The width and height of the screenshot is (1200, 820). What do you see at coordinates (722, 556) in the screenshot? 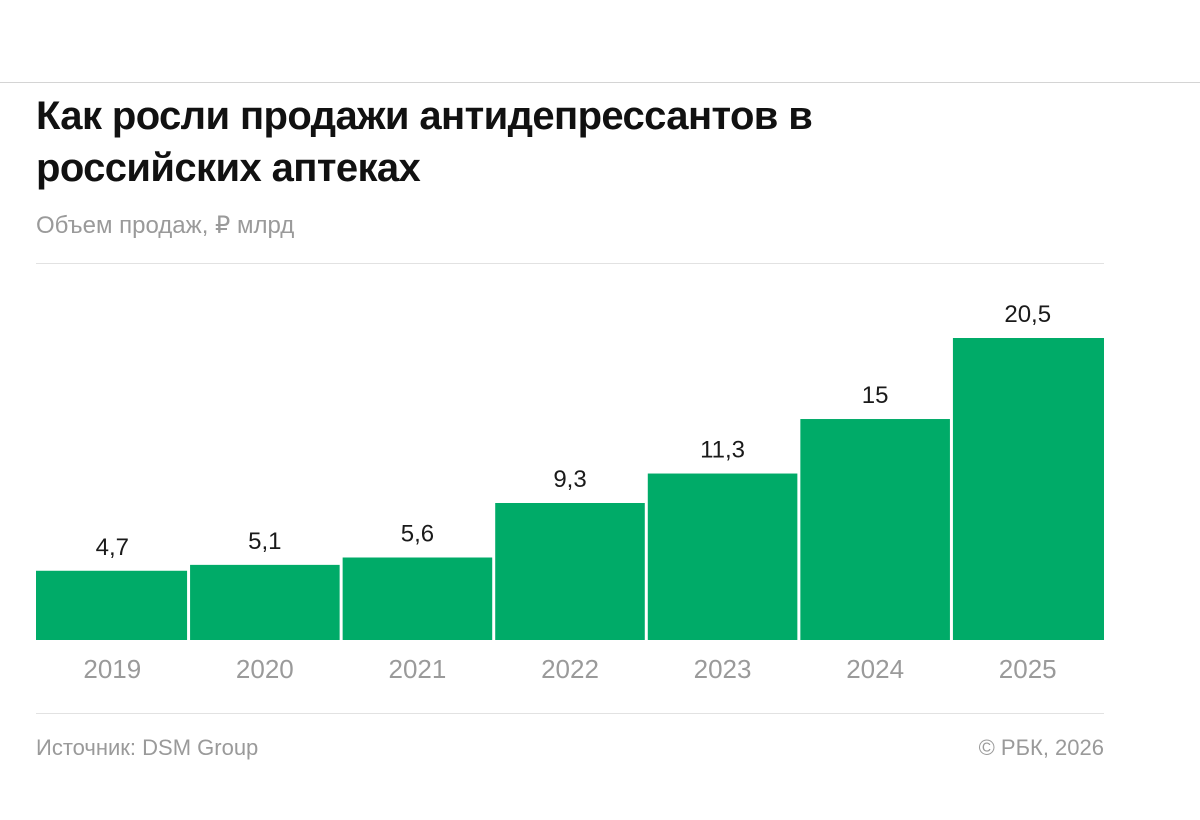
I see `bar-2023` at bounding box center [722, 556].